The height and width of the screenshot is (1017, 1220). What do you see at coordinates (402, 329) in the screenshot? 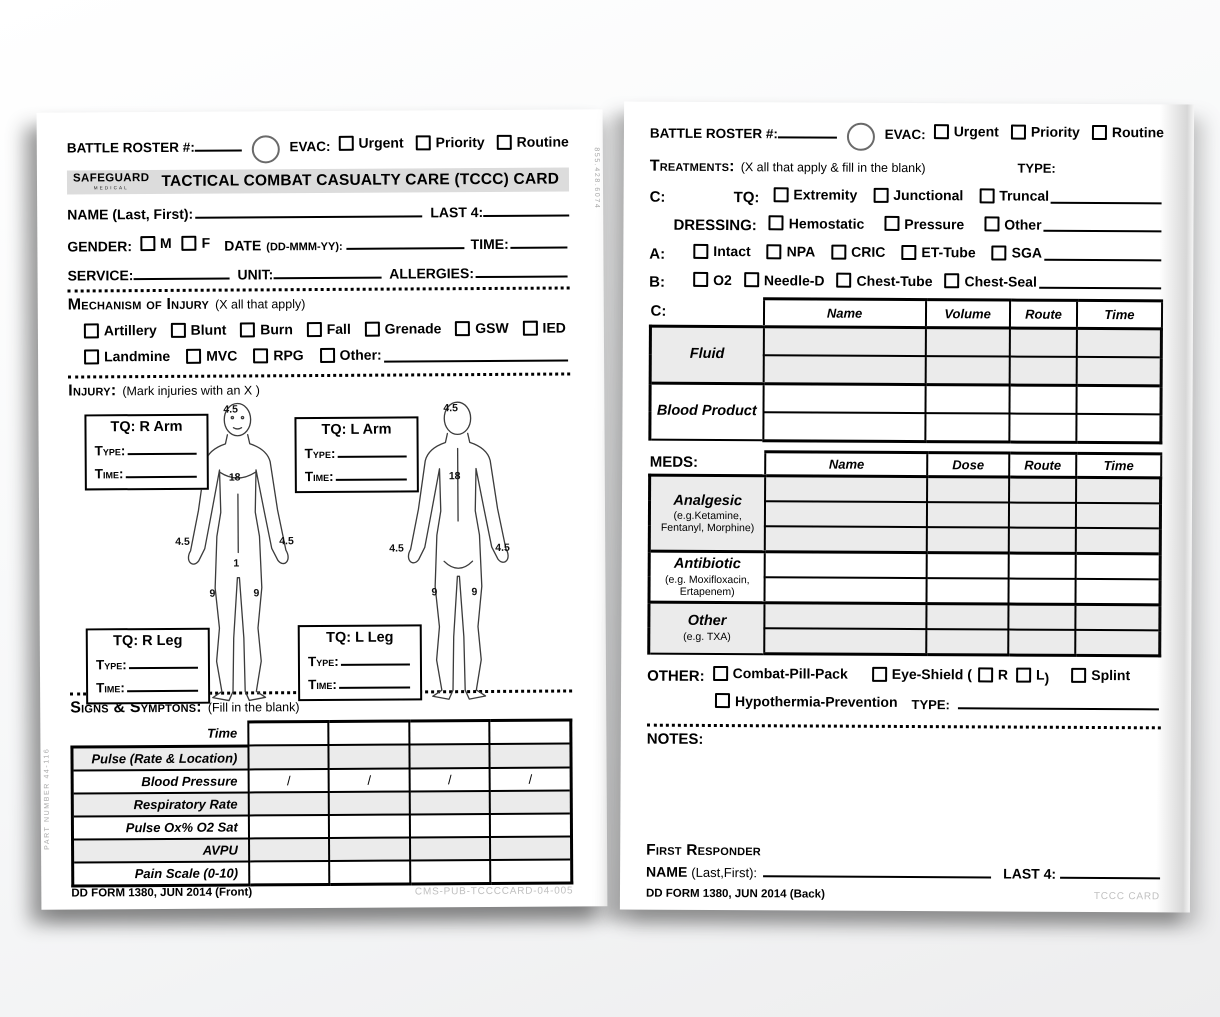
I see `checkbox-grenade: Grenade` at bounding box center [402, 329].